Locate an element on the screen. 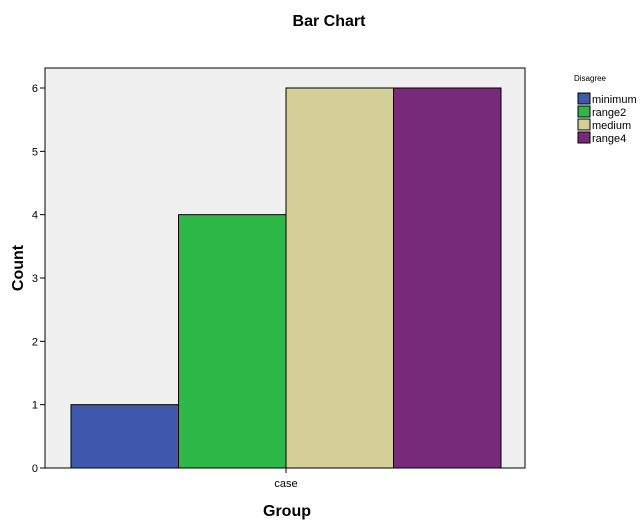 The height and width of the screenshot is (521, 640). bar-range4 is located at coordinates (447, 278).